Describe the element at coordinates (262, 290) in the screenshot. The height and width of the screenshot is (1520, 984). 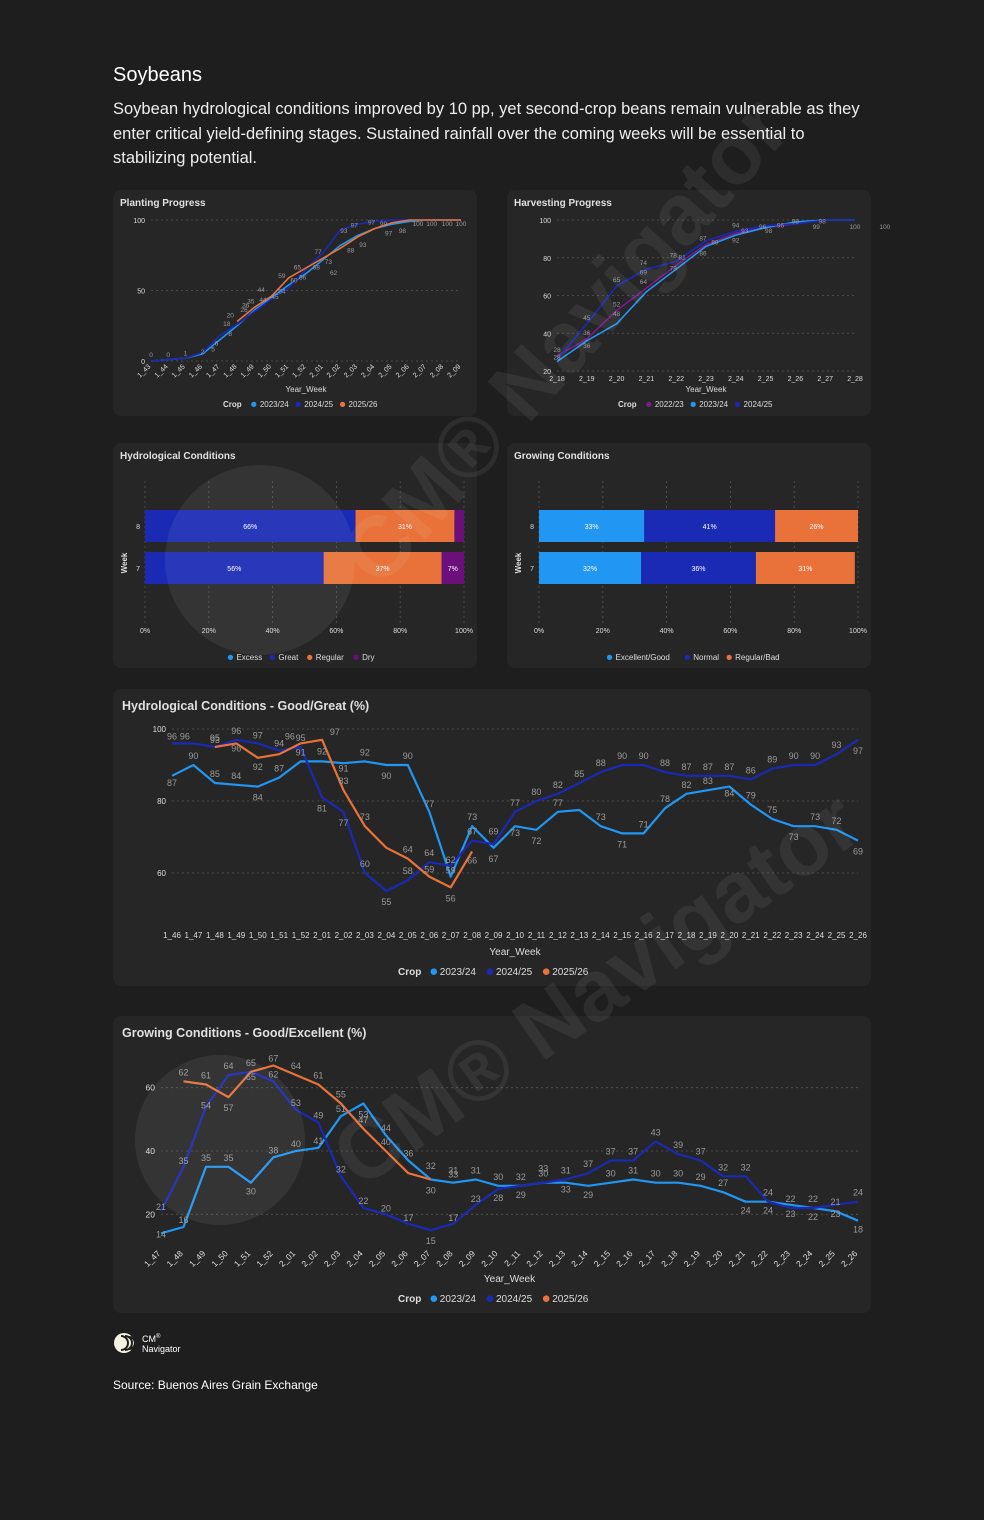
I see `data-label: 44` at that location.